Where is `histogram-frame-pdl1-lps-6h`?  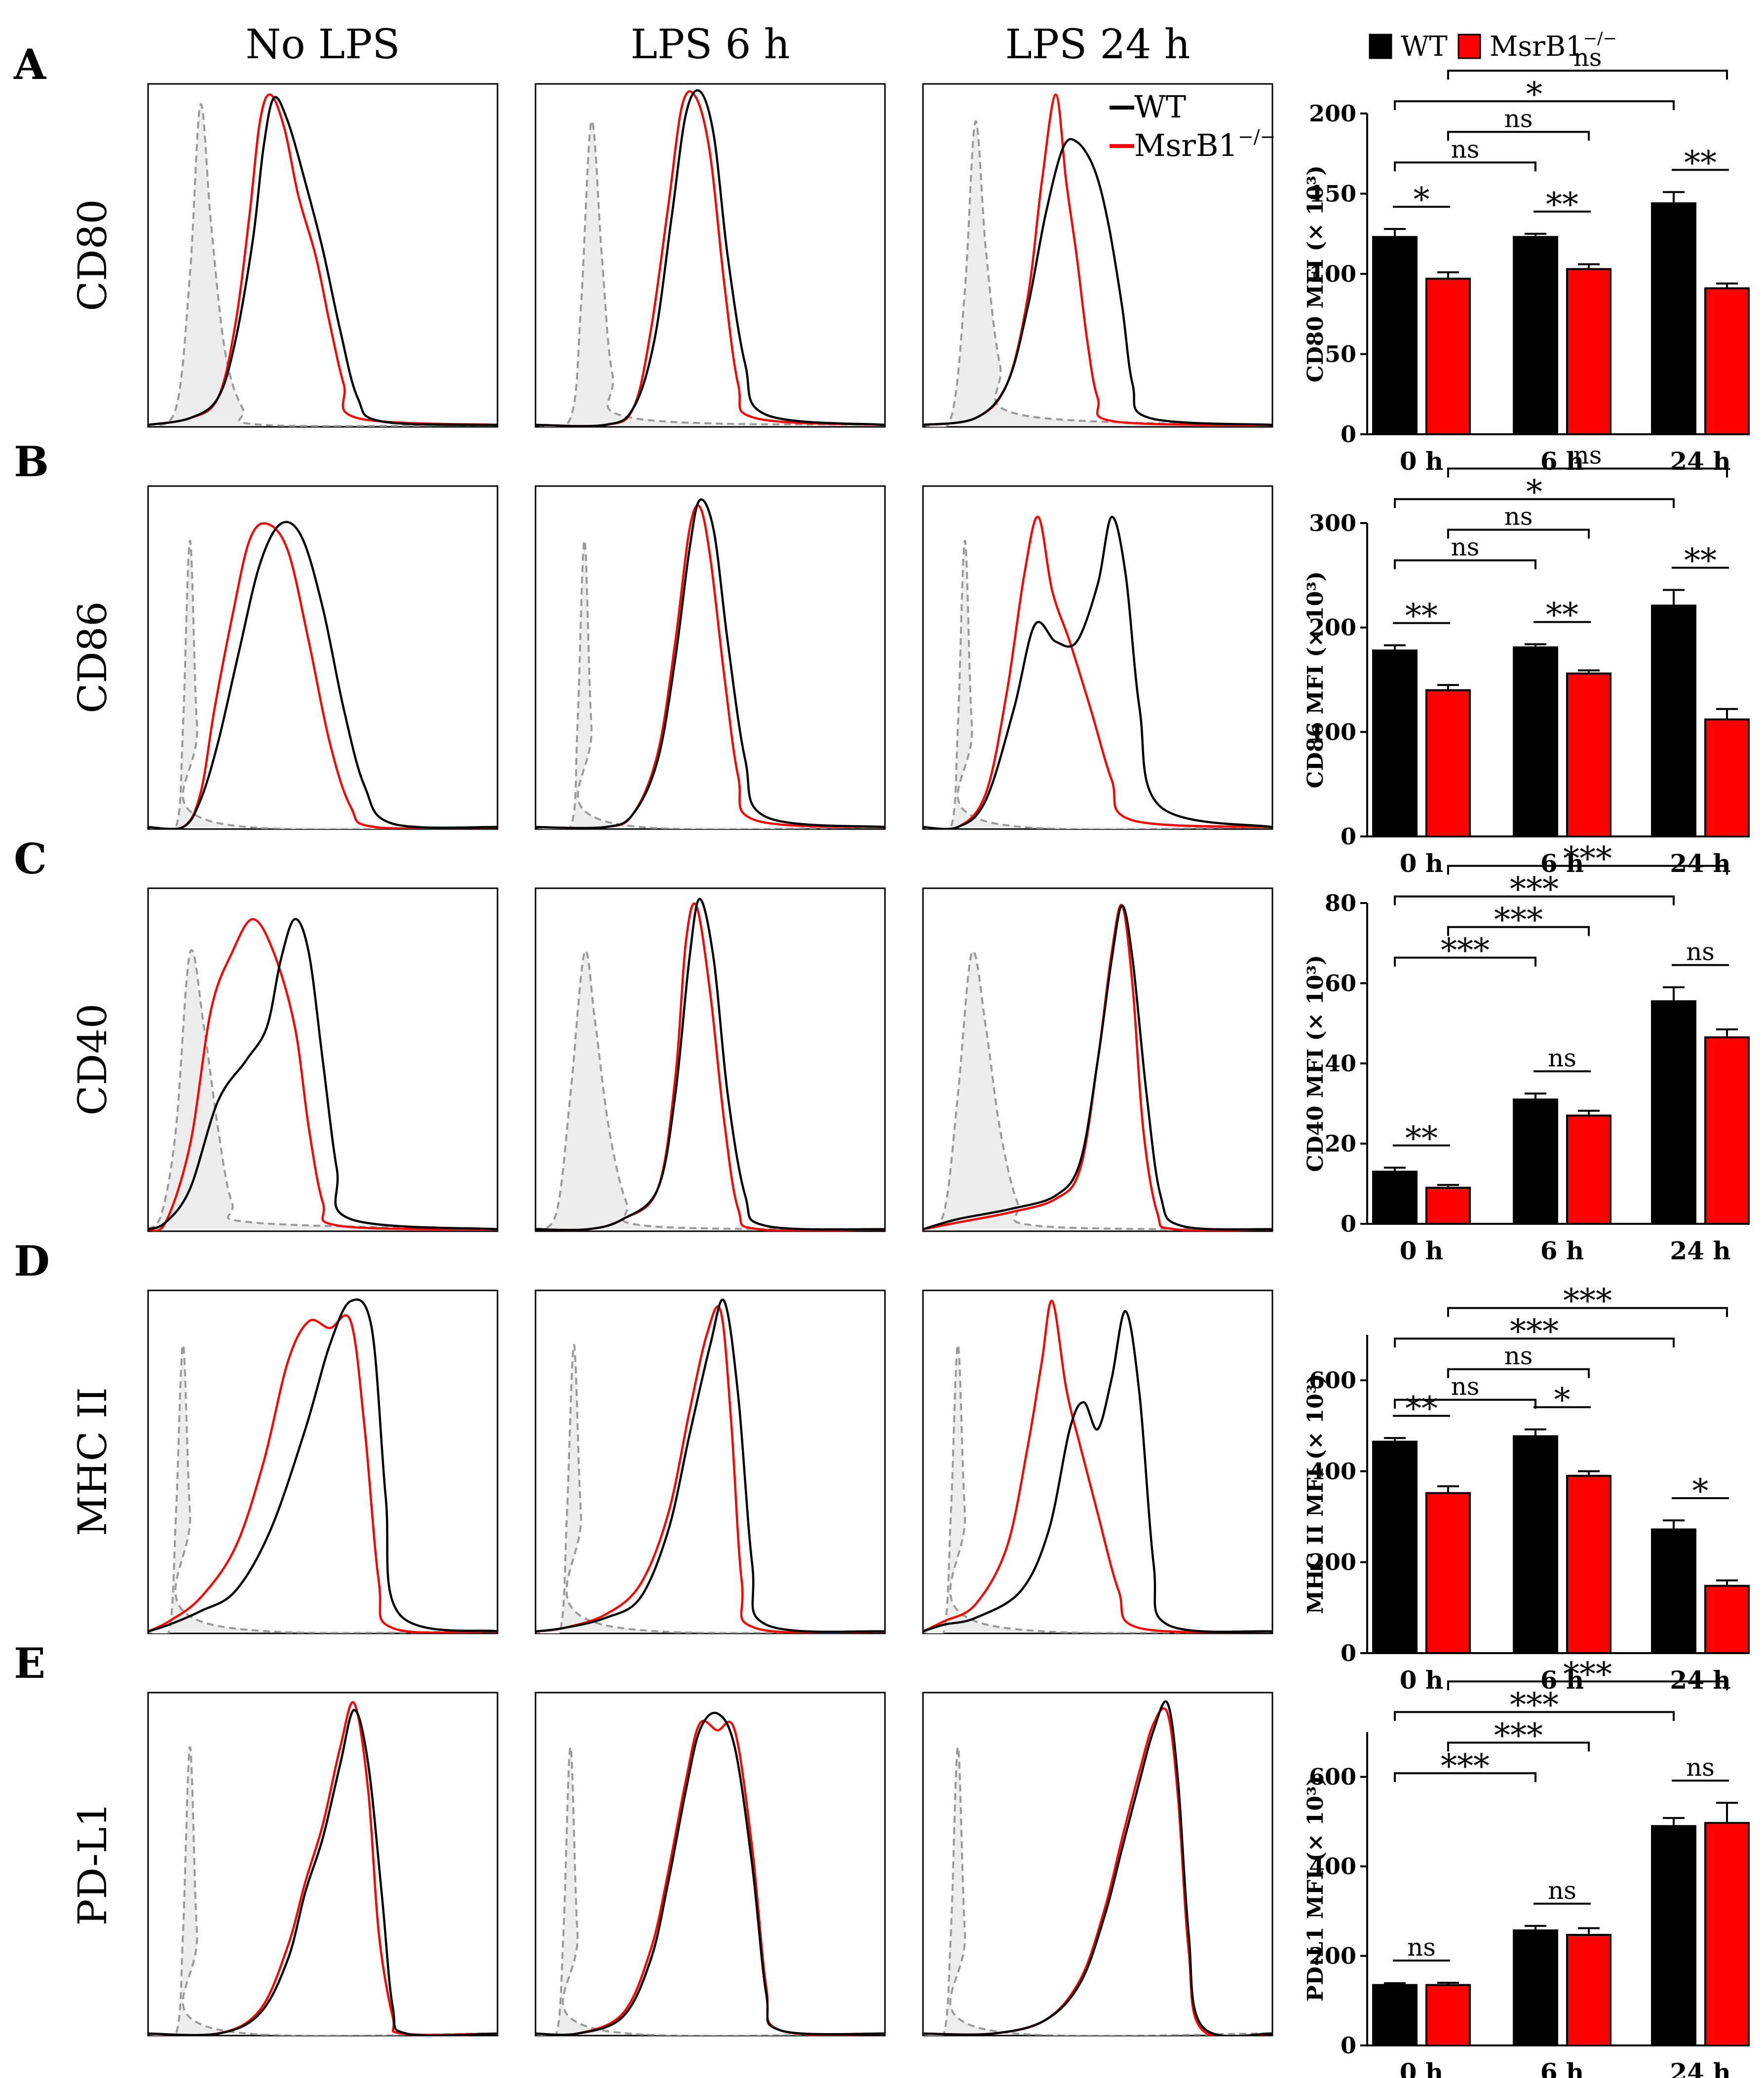
histogram-frame-pdl1-lps-6h is located at coordinates (710, 1864).